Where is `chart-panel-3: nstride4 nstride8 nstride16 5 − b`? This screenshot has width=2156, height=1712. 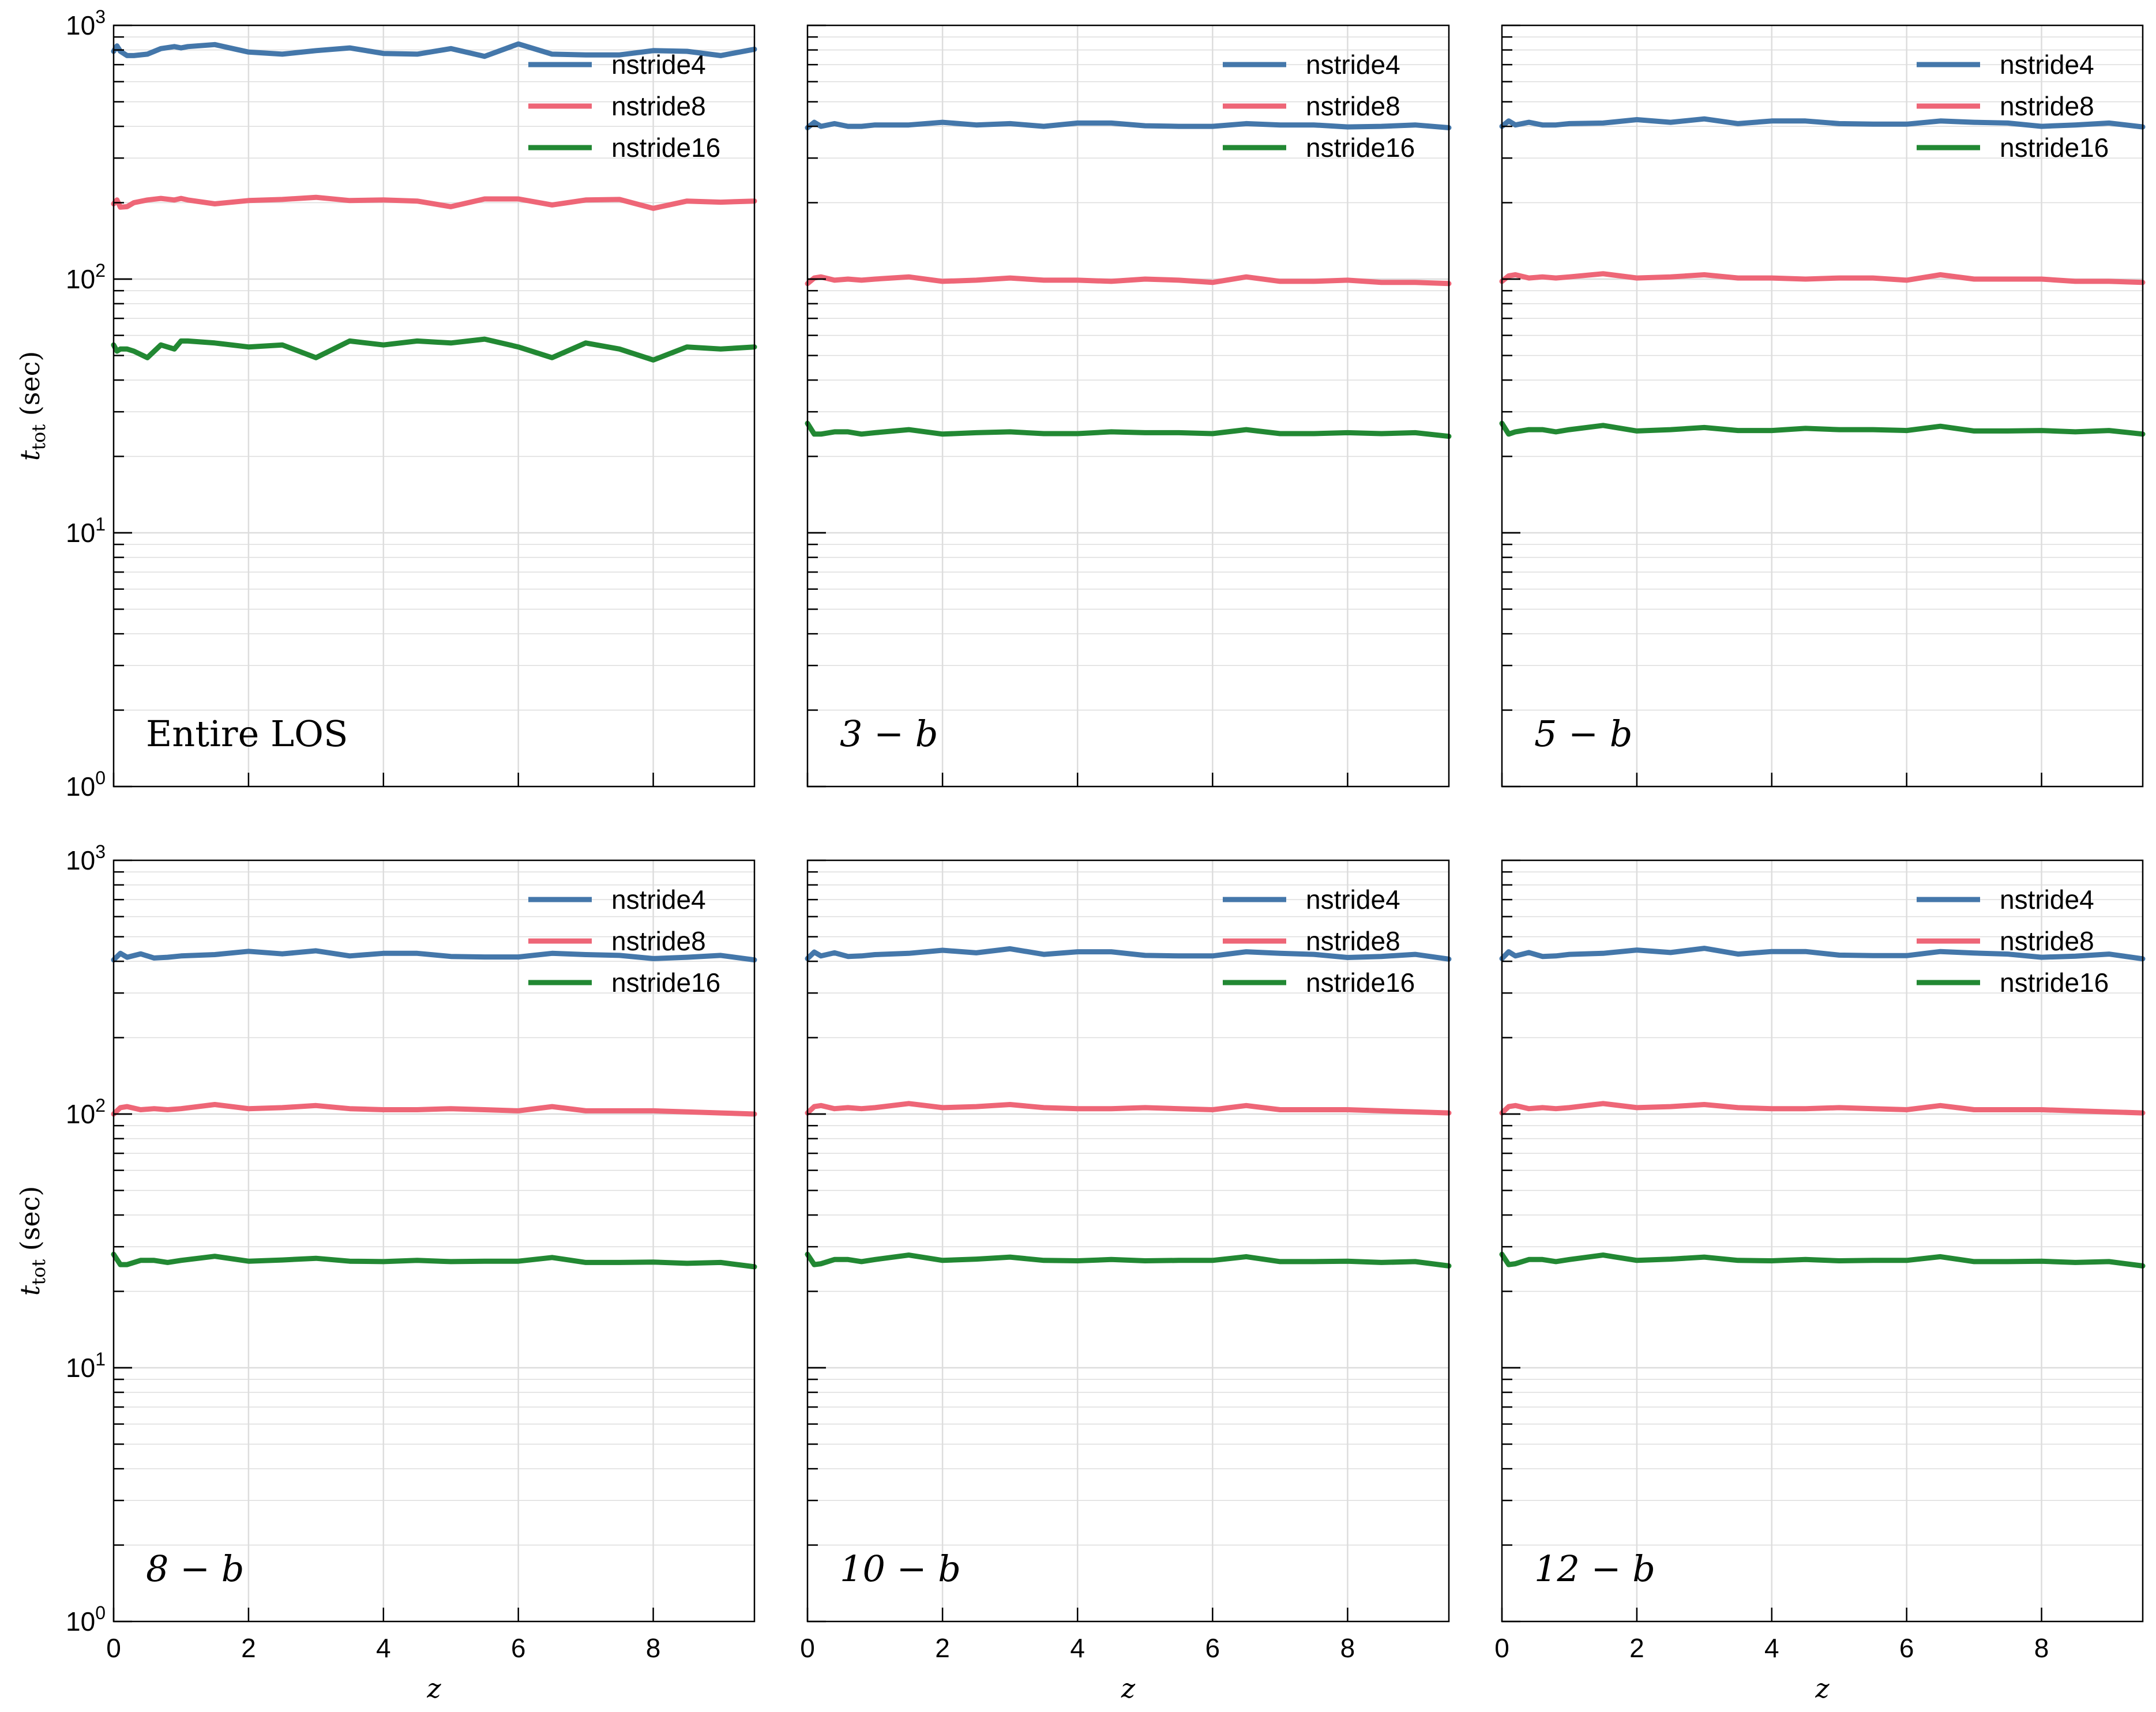
chart-panel-3: nstride4 nstride8 nstride16 5 − b is located at coordinates (1822, 406).